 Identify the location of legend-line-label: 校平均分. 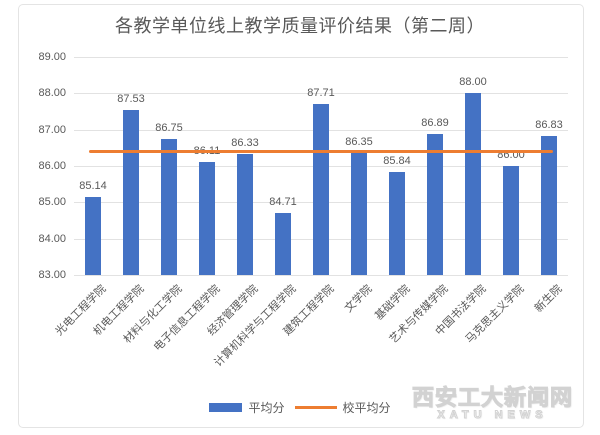
(366, 408).